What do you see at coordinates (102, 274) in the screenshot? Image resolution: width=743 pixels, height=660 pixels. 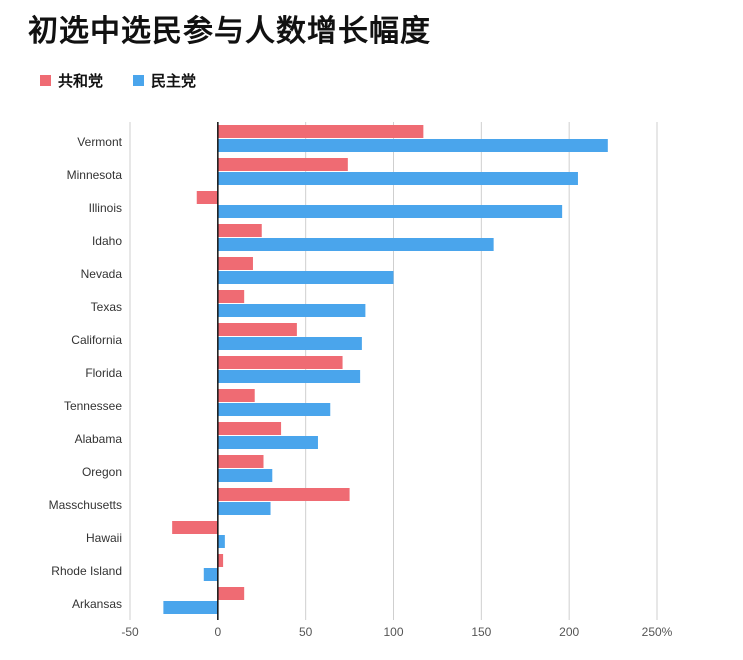 I see `y-category-label: Nevada` at bounding box center [102, 274].